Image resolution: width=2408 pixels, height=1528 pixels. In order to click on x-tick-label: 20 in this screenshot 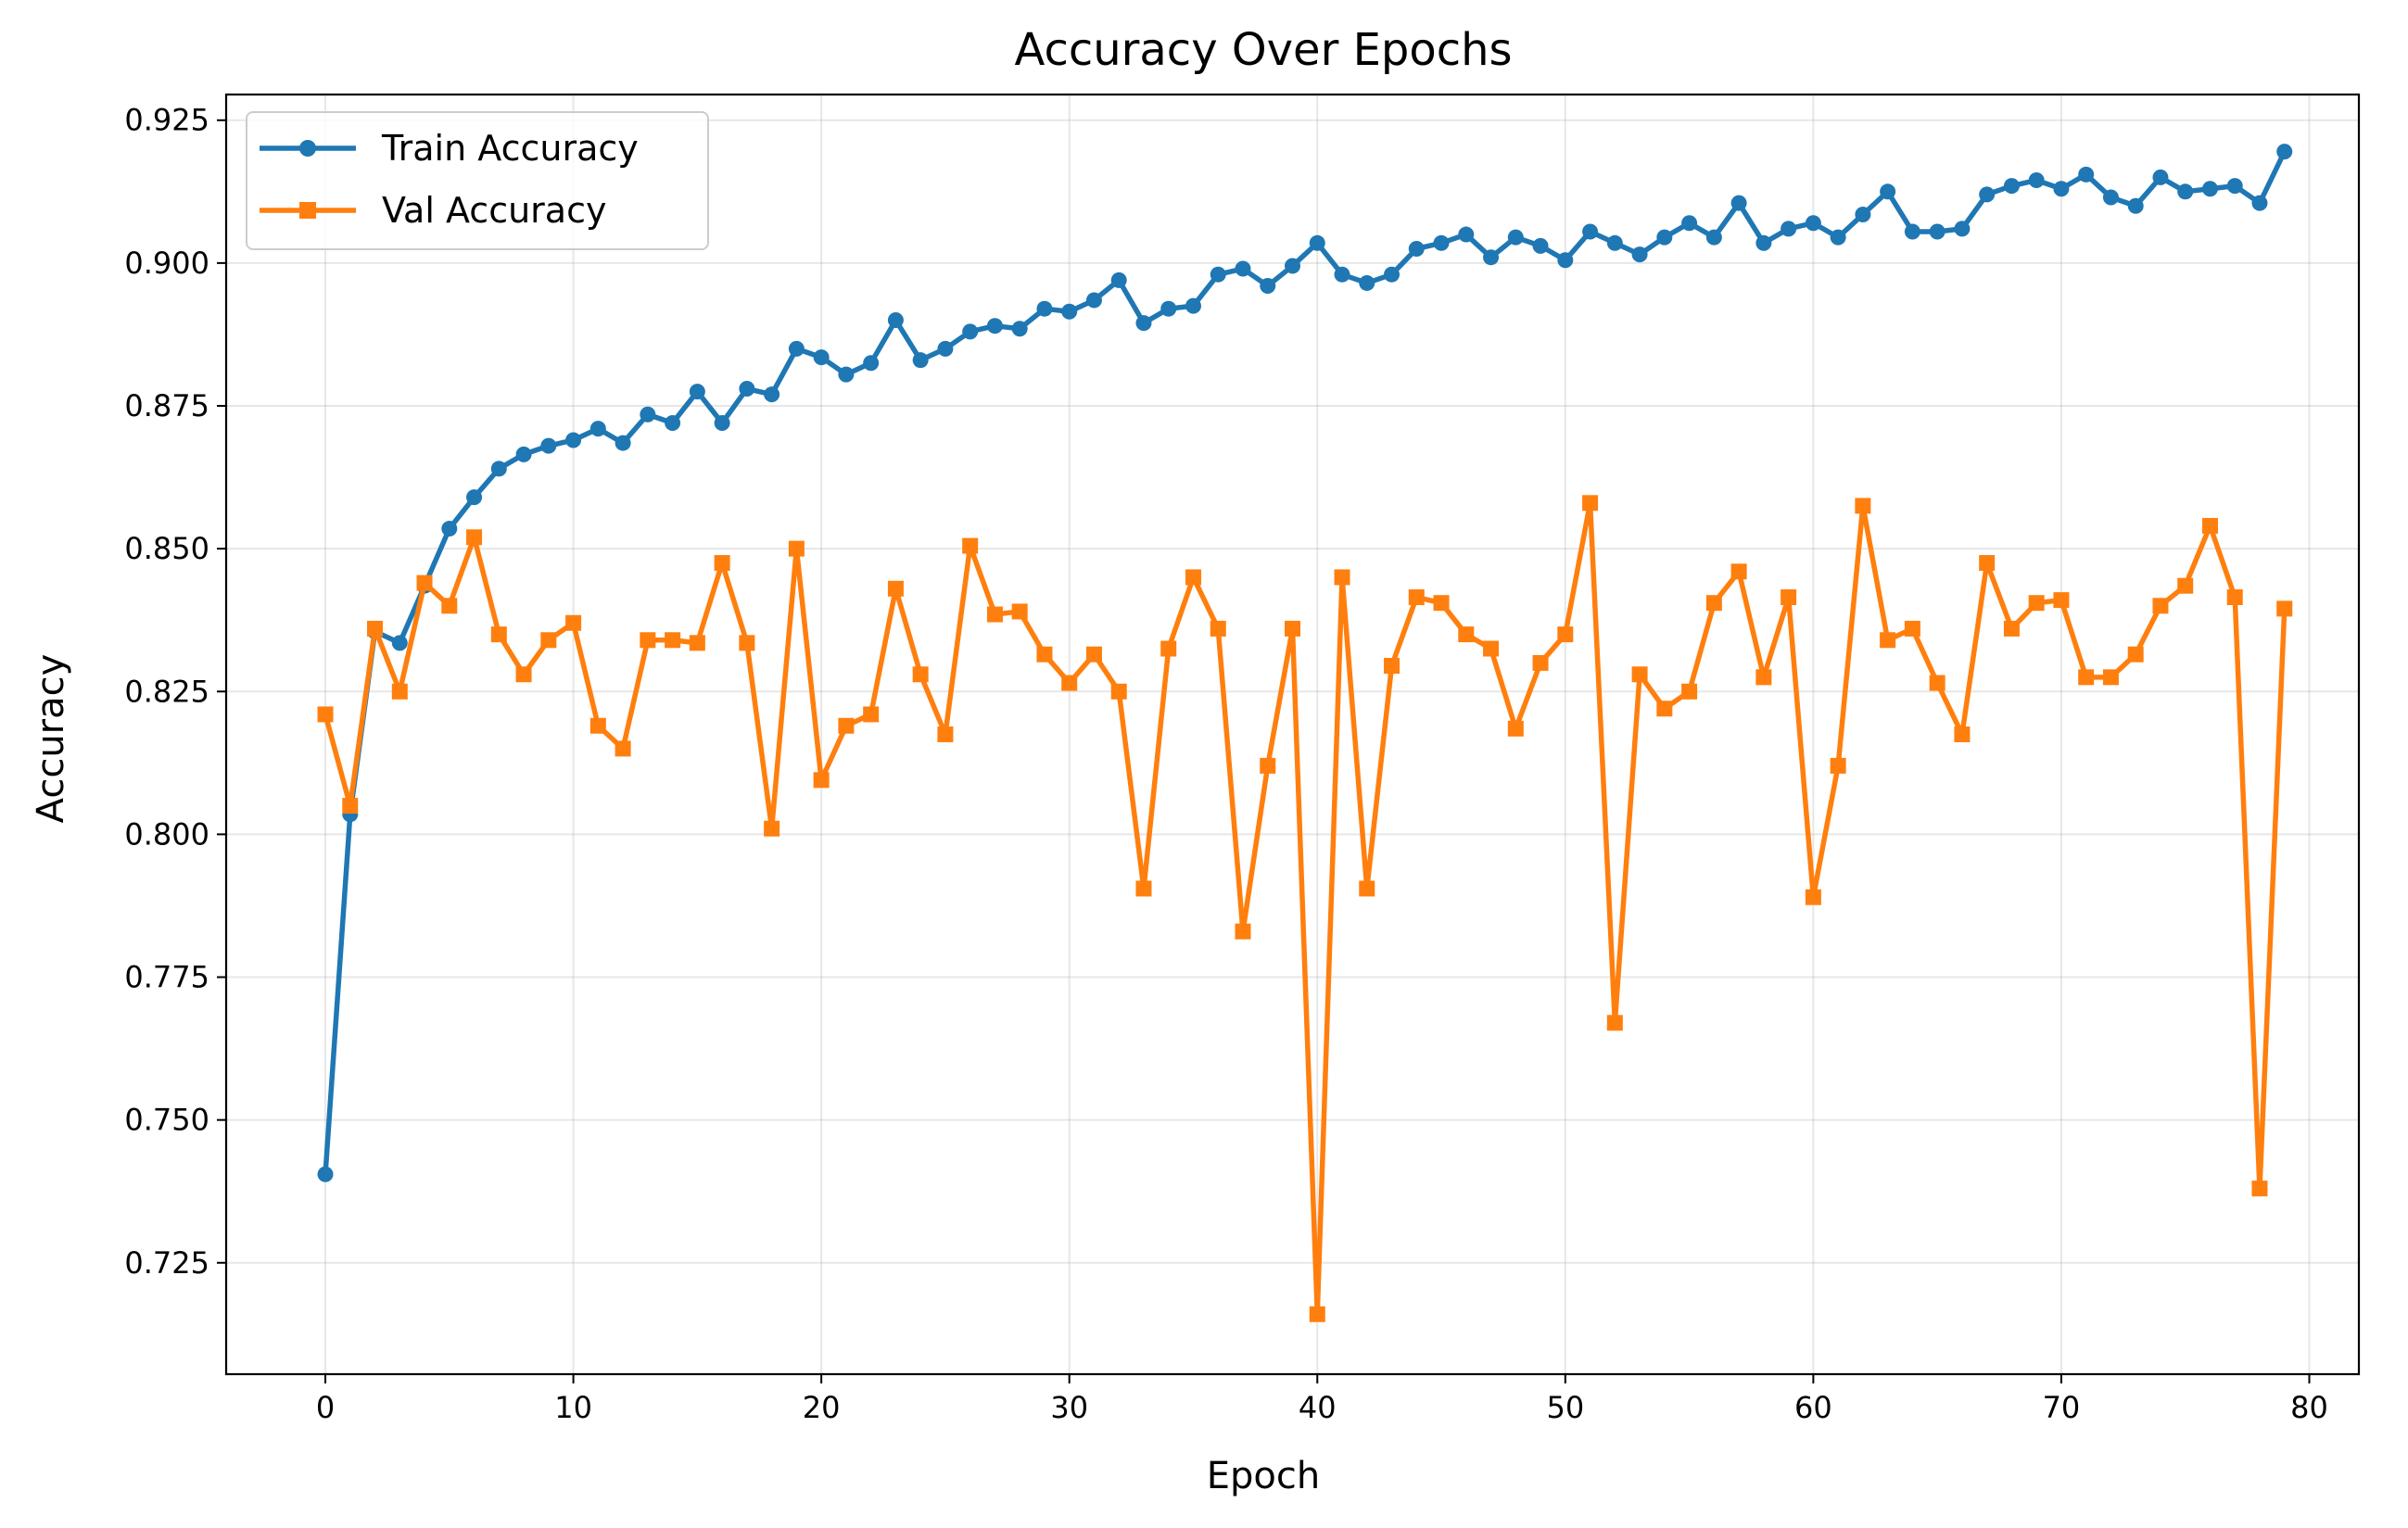, I will do `click(822, 1407)`.